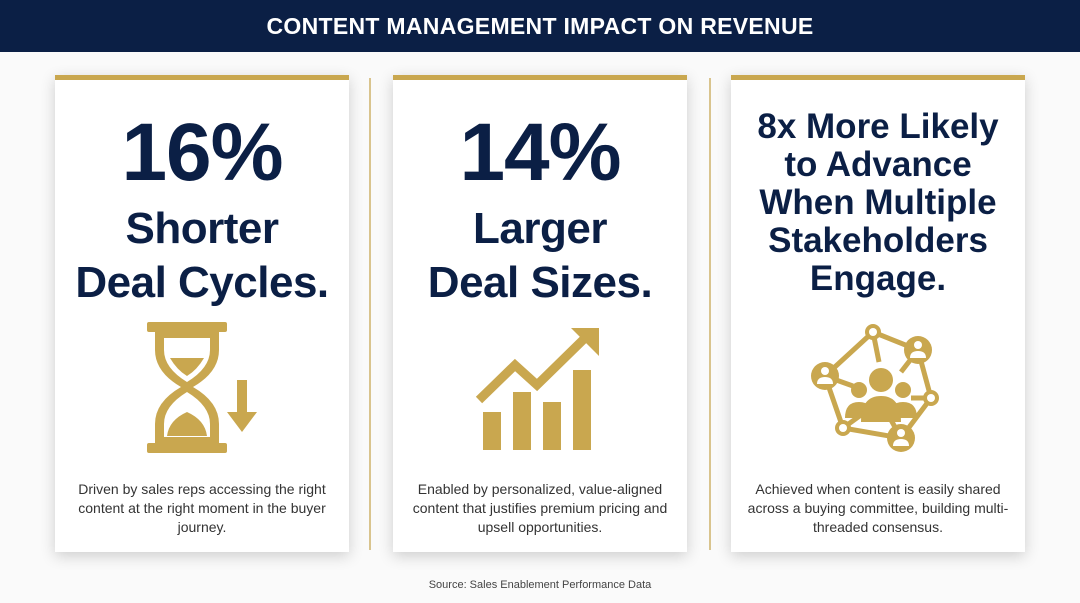 The image size is (1080, 603). Describe the element at coordinates (202, 255) in the screenshot. I see `stat-label: Shorter Deal Cycles.` at that location.